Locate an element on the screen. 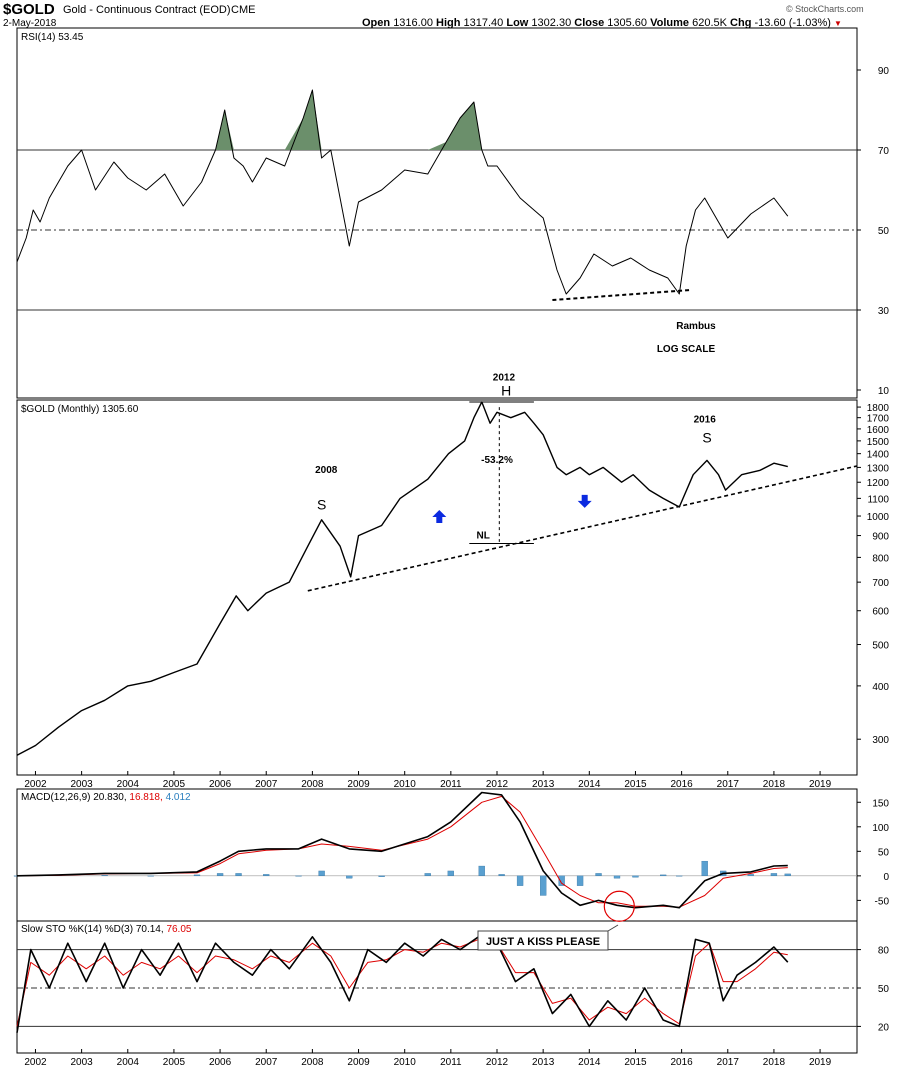 Image resolution: width=900 pixels, height=1069 pixels. log-scale-label: LOG SCALE is located at coordinates (686, 349).